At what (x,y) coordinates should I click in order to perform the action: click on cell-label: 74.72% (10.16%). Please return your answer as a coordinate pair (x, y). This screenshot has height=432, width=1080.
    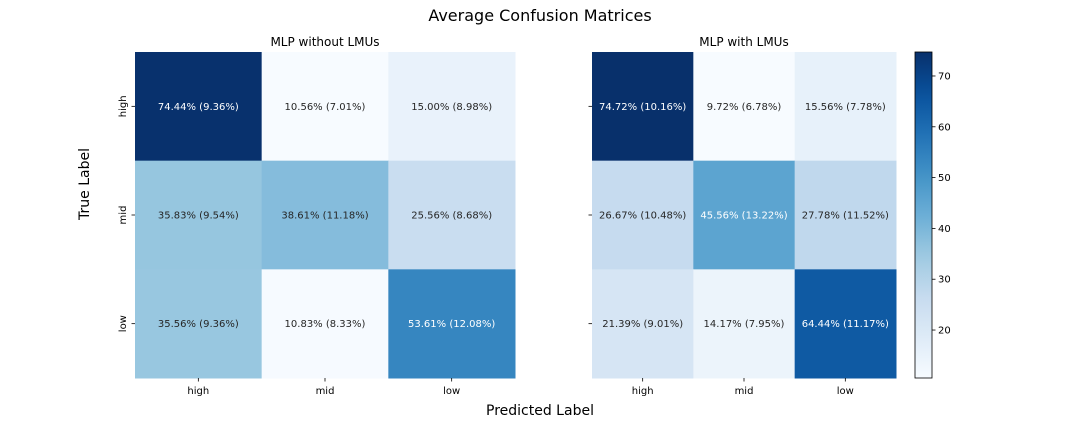
    Looking at the image, I should click on (642, 107).